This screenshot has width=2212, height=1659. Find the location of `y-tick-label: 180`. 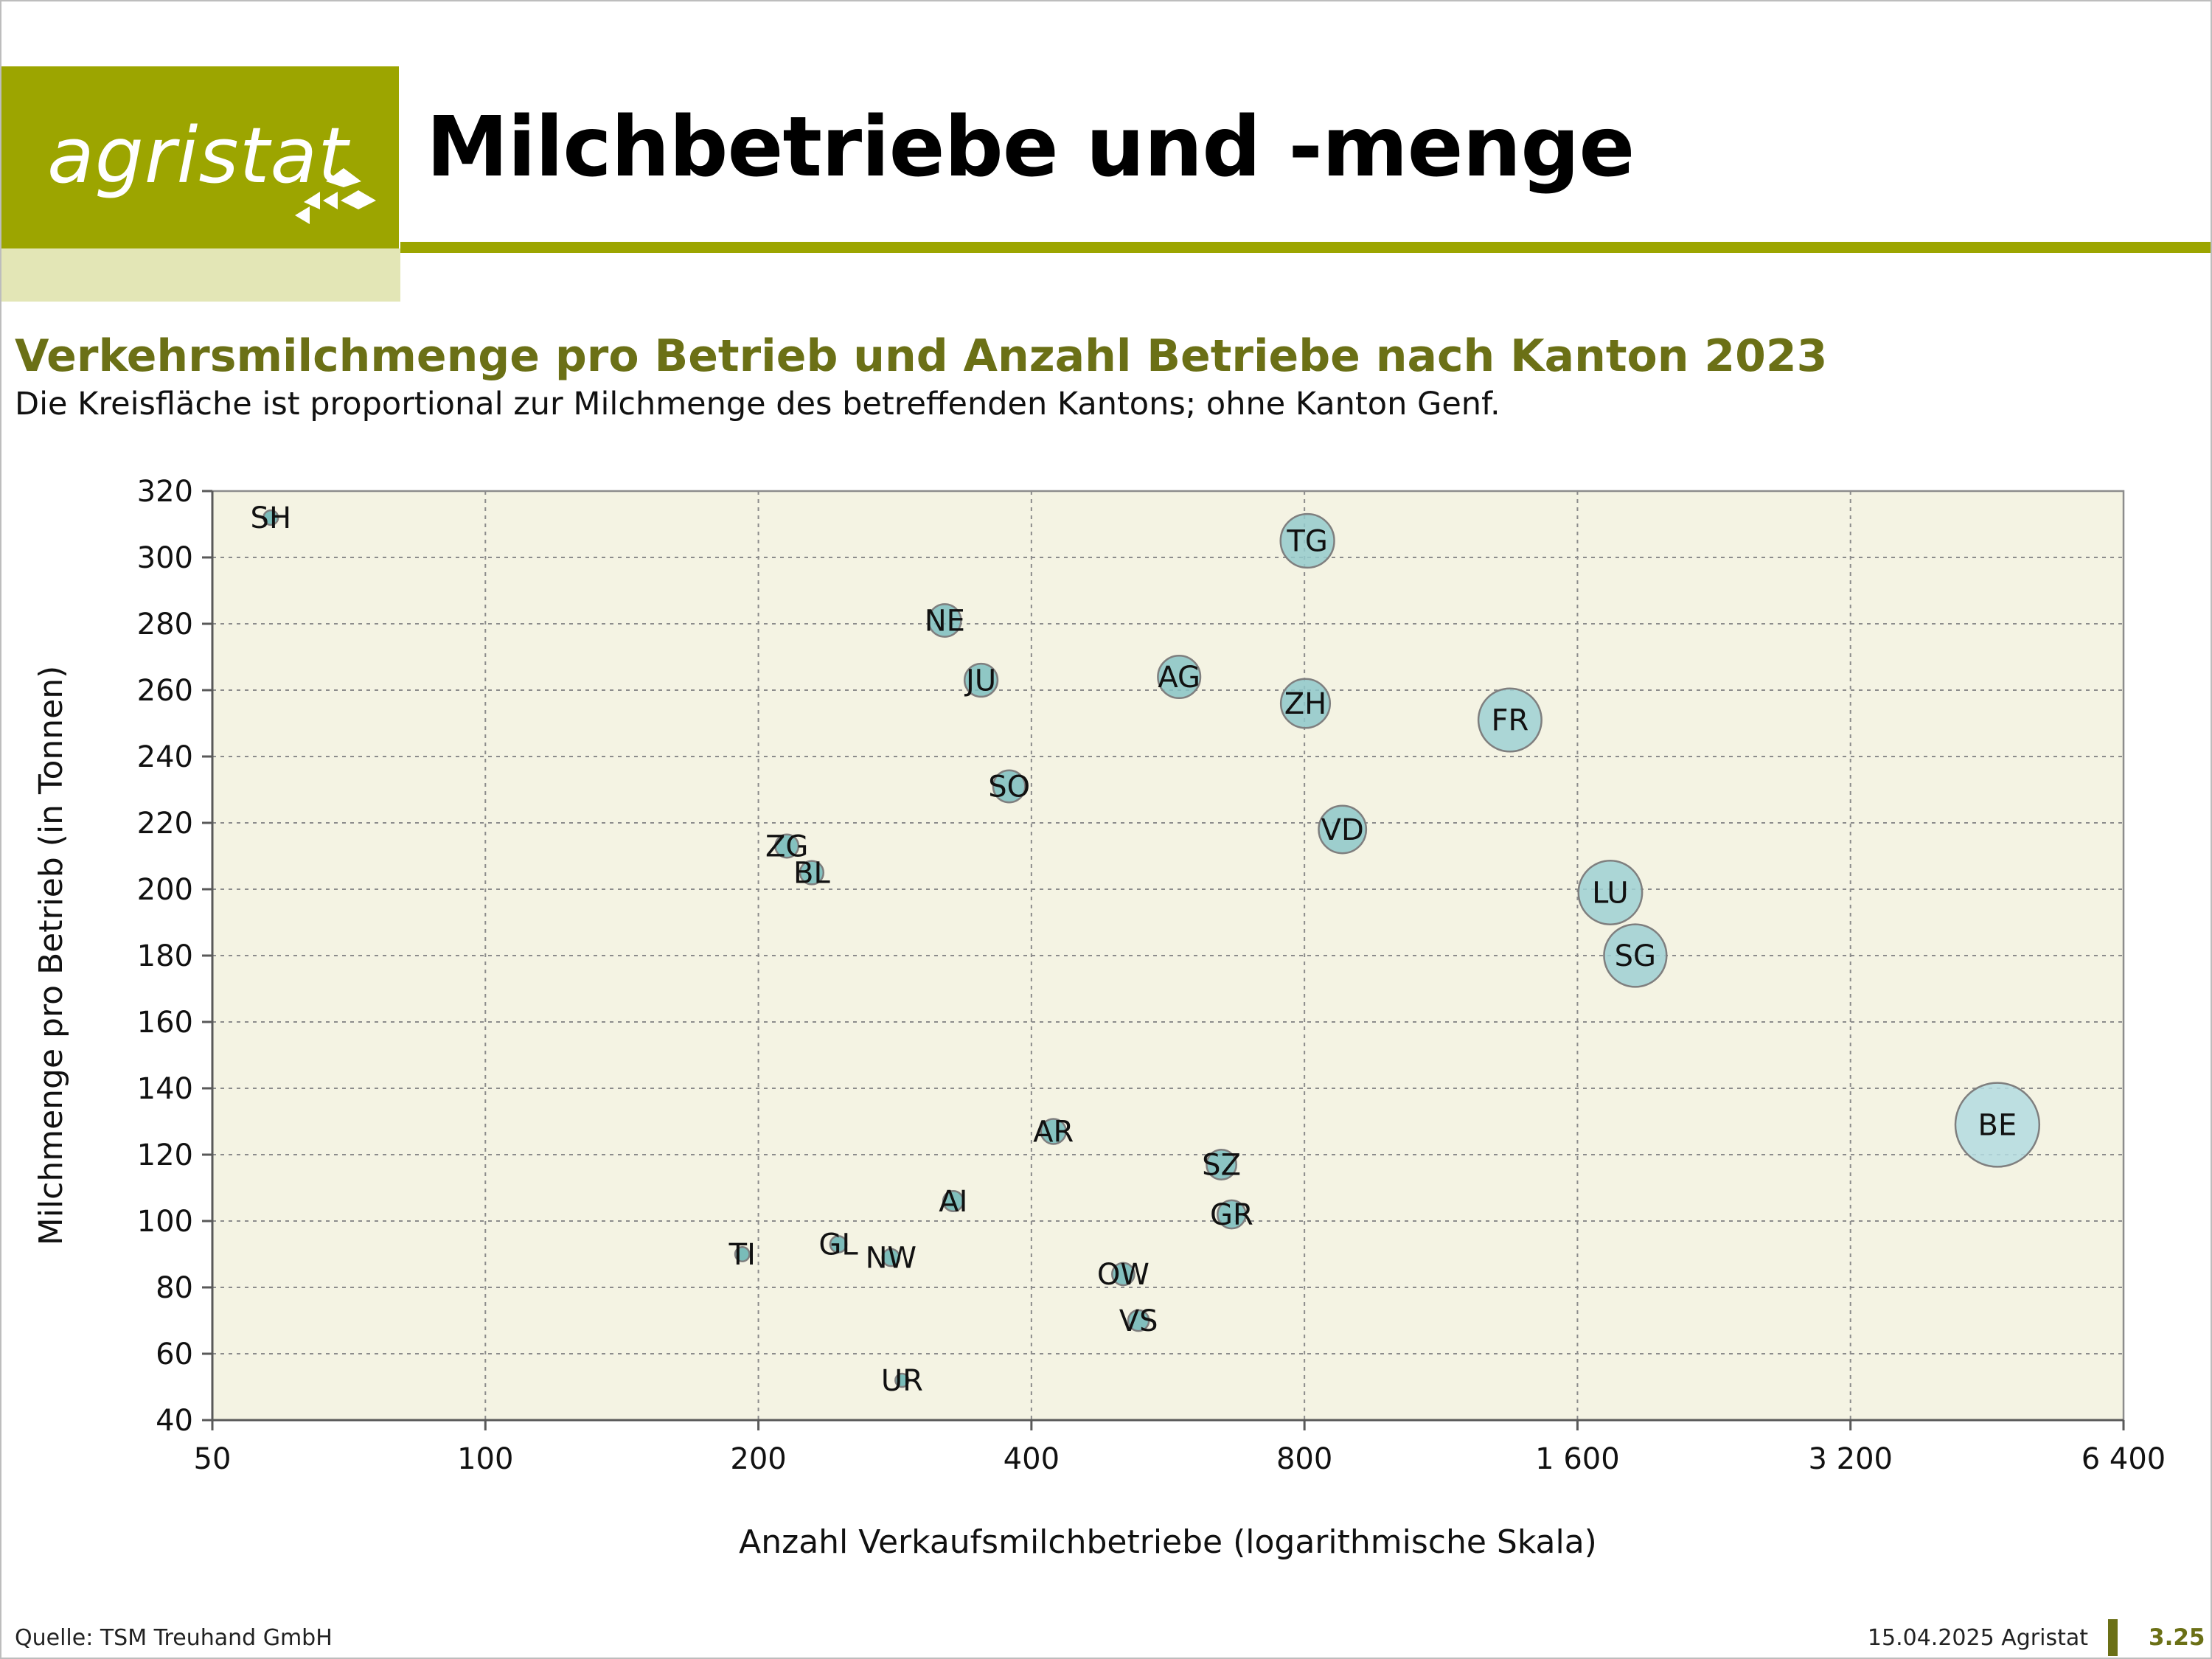

y-tick-label: 180 is located at coordinates (165, 956).